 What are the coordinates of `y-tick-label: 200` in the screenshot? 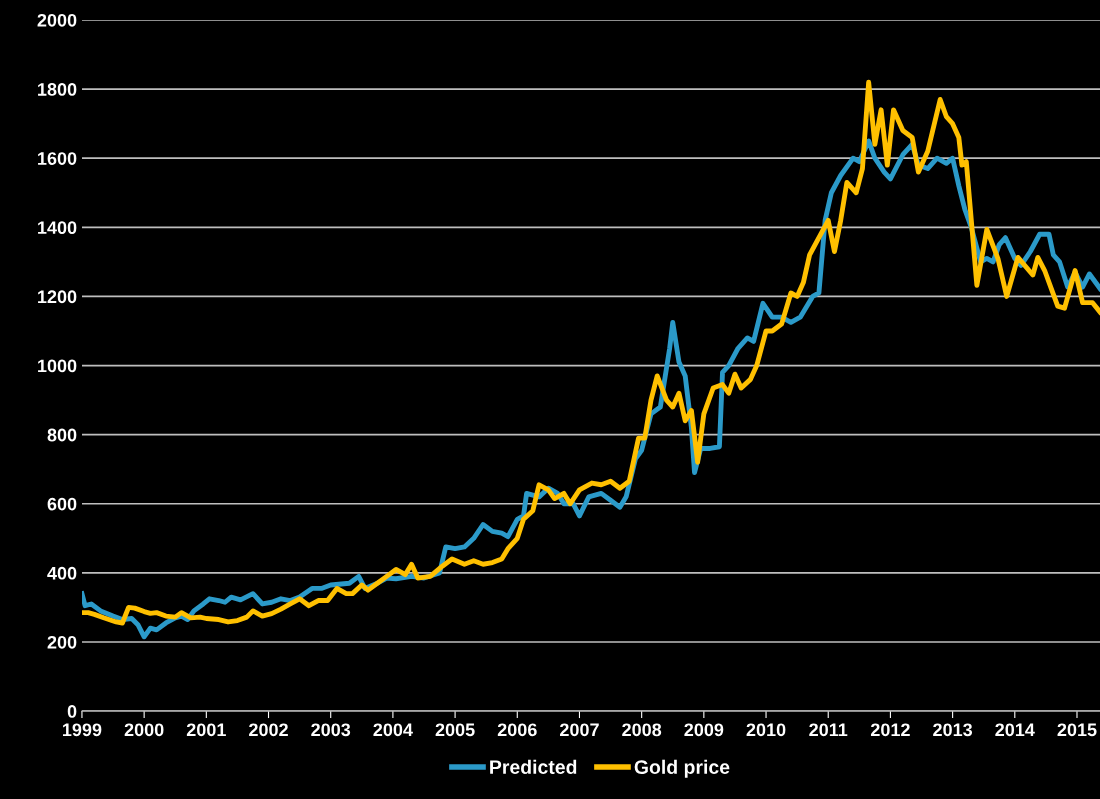 It's located at (62, 642).